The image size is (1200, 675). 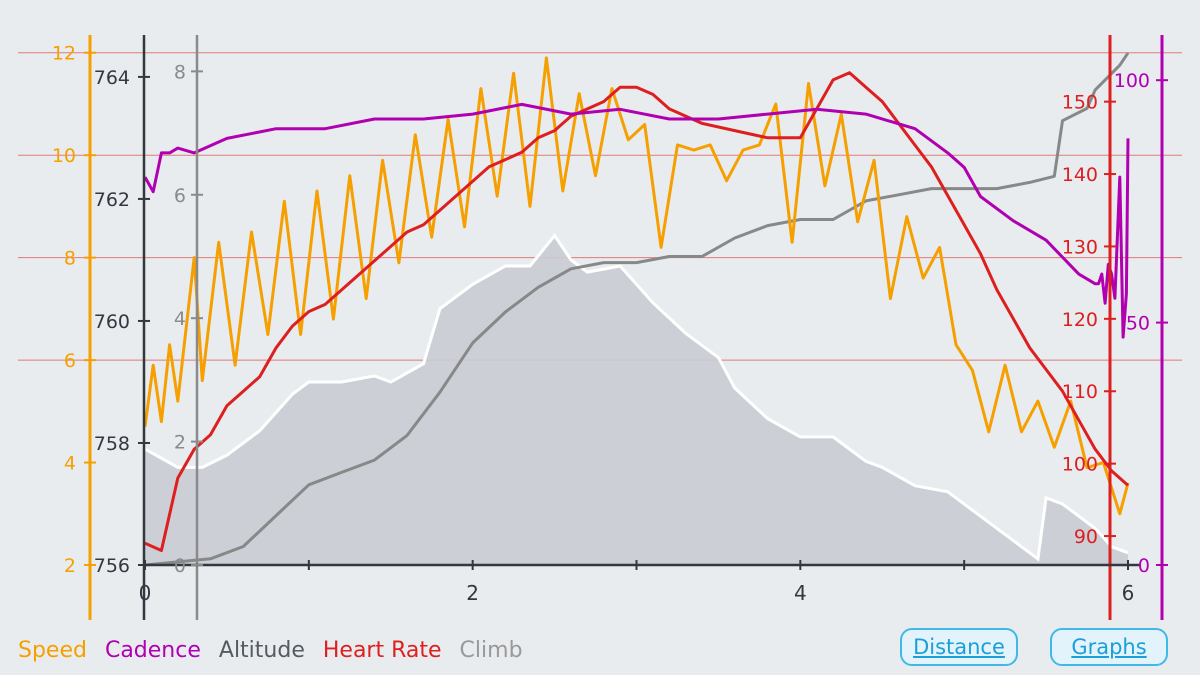 What do you see at coordinates (472, 593) in the screenshot?
I see `x-tick-label: 2` at bounding box center [472, 593].